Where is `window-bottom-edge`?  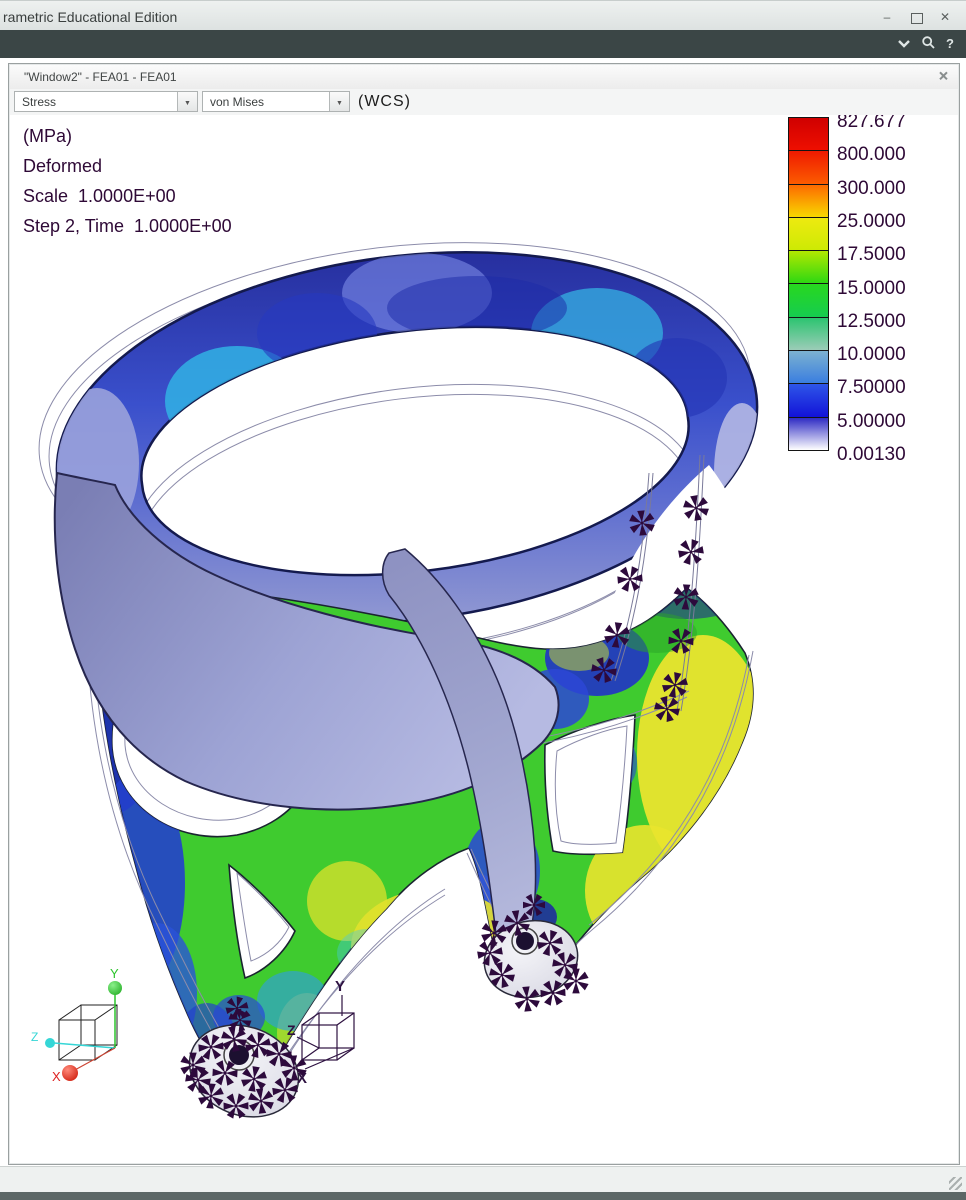
window-bottom-edge is located at coordinates (483, 1196).